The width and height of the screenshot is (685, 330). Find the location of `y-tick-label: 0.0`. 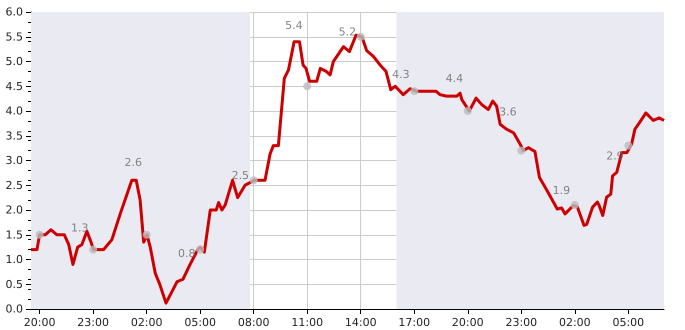

y-tick-label: 0.0 is located at coordinates (14, 309).